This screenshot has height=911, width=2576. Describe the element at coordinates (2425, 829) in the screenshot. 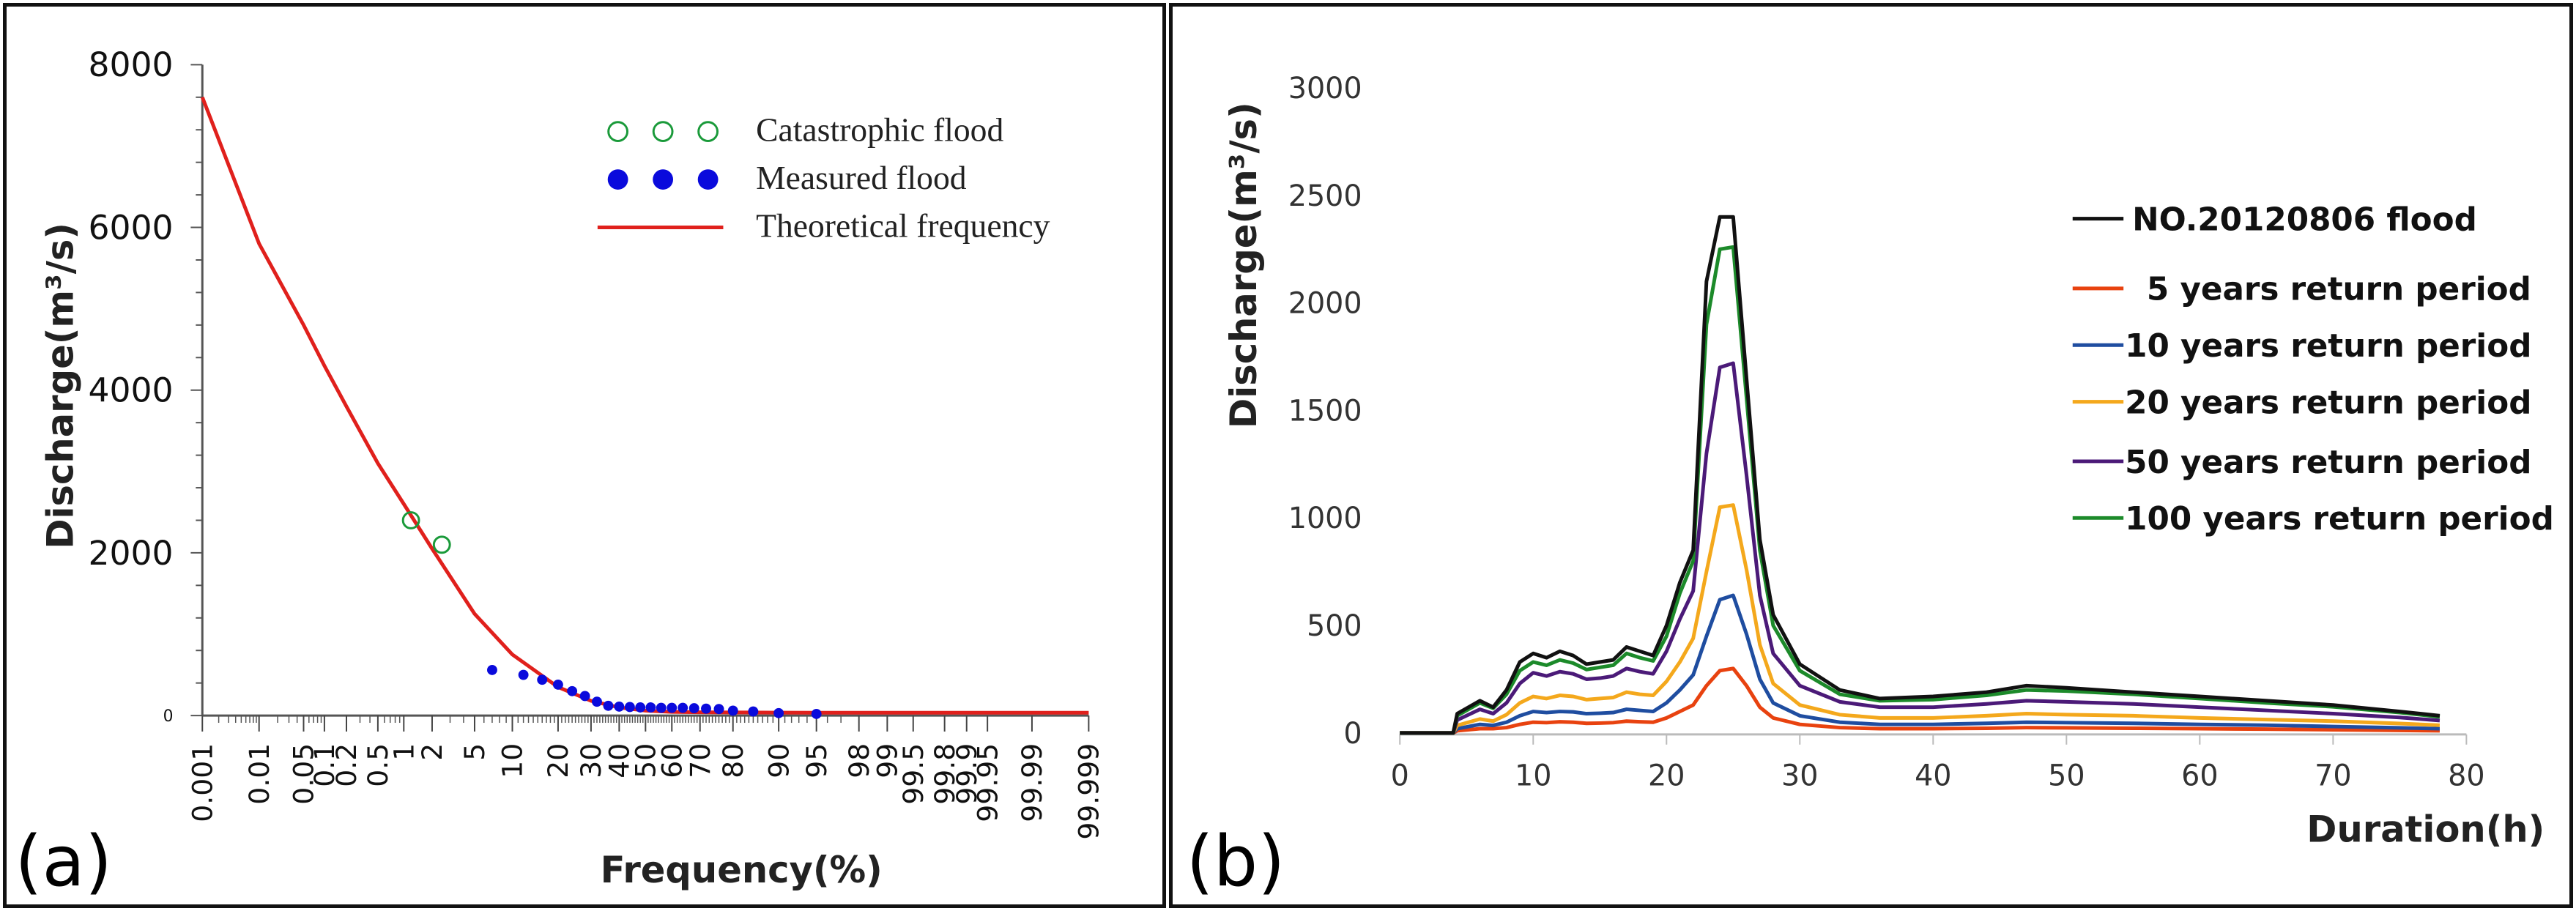

I see `x-axis-title: Duration(h)` at that location.